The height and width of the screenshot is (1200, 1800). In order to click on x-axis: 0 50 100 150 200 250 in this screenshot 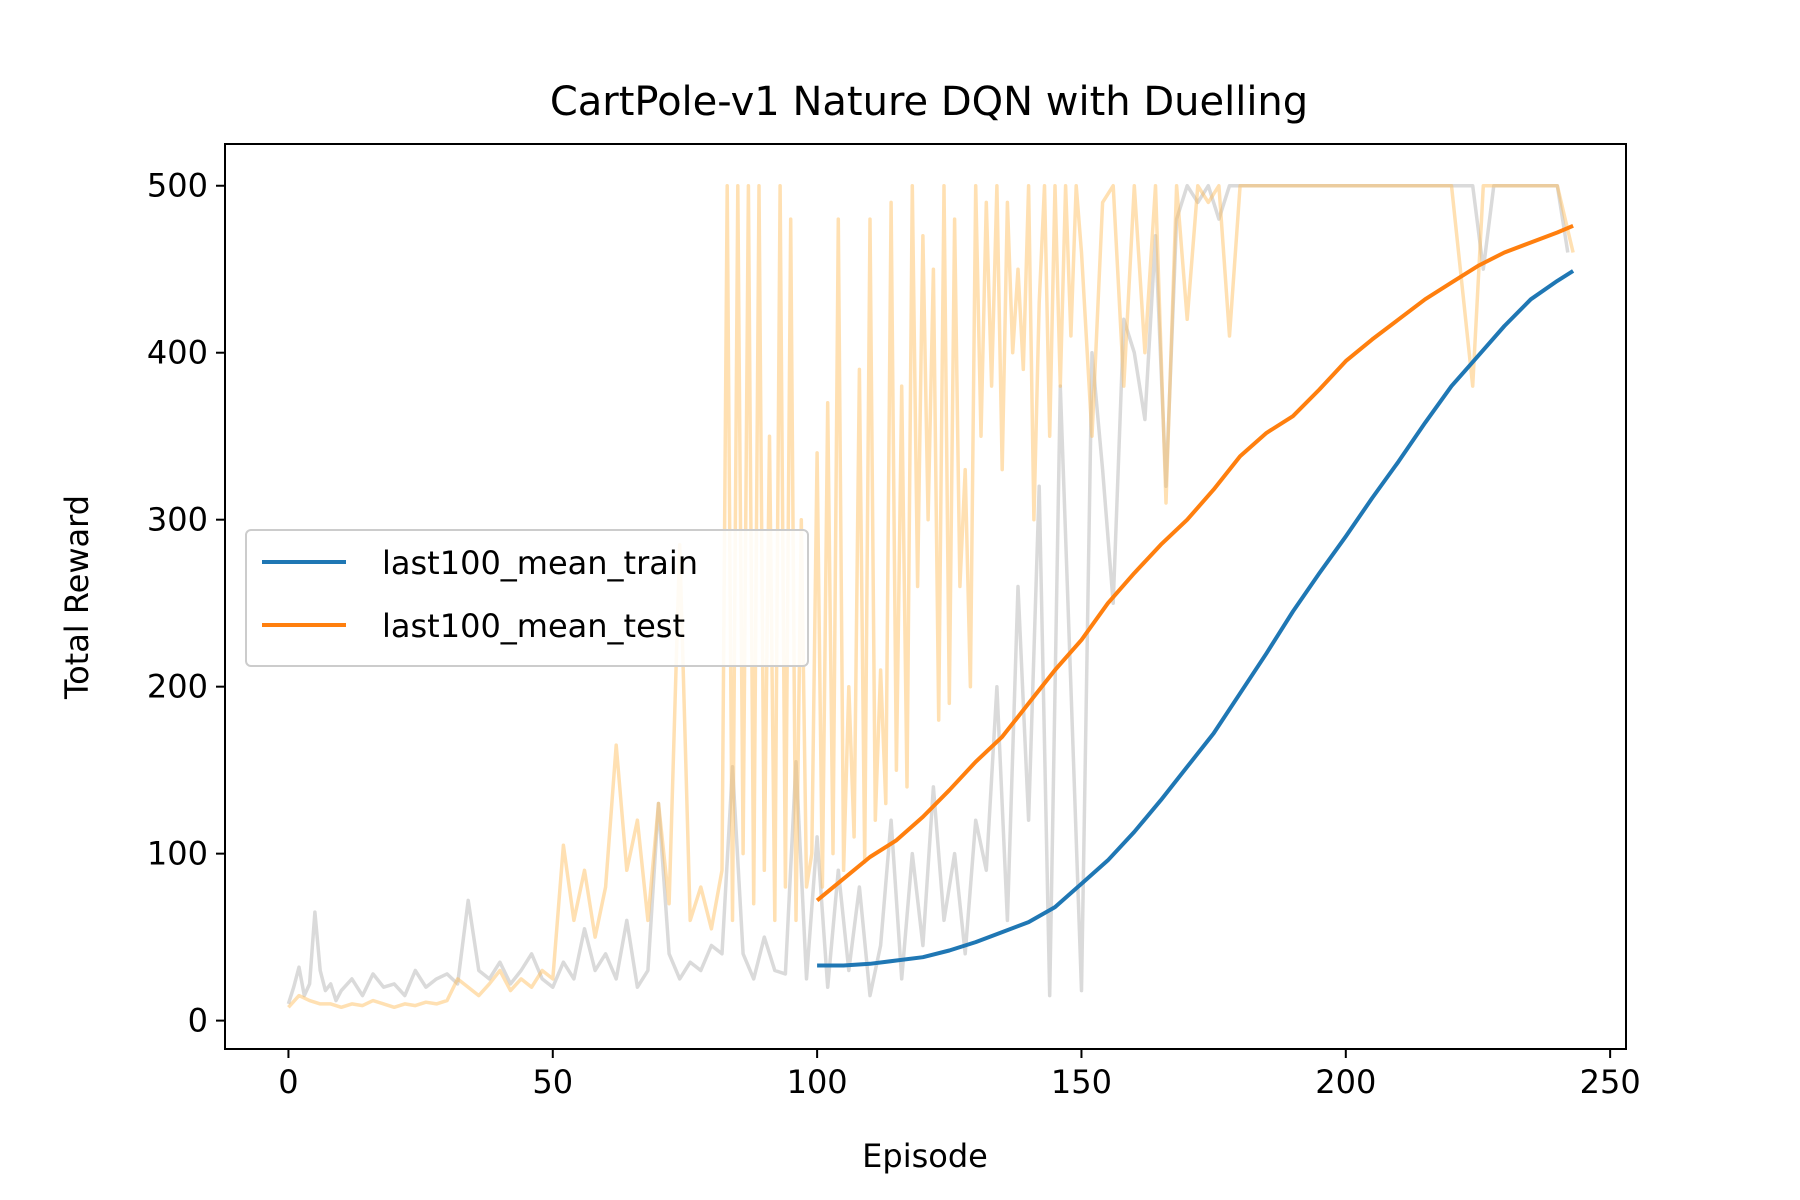, I will do `click(959, 1075)`.